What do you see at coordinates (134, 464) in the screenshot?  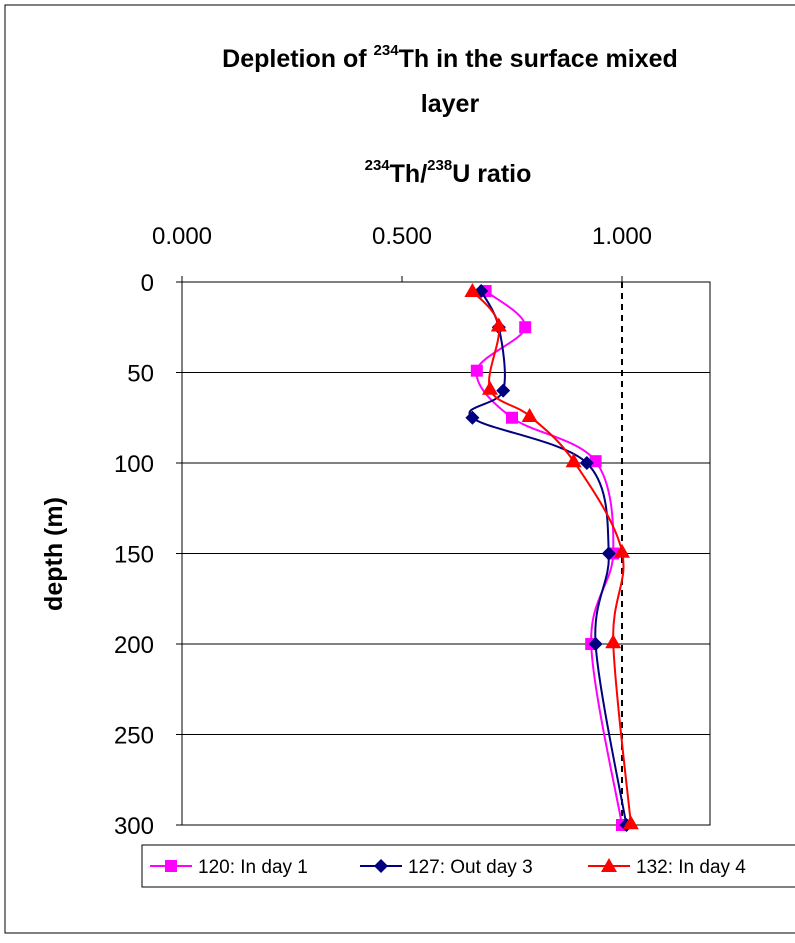 I see `y-tick-label: 100` at bounding box center [134, 464].